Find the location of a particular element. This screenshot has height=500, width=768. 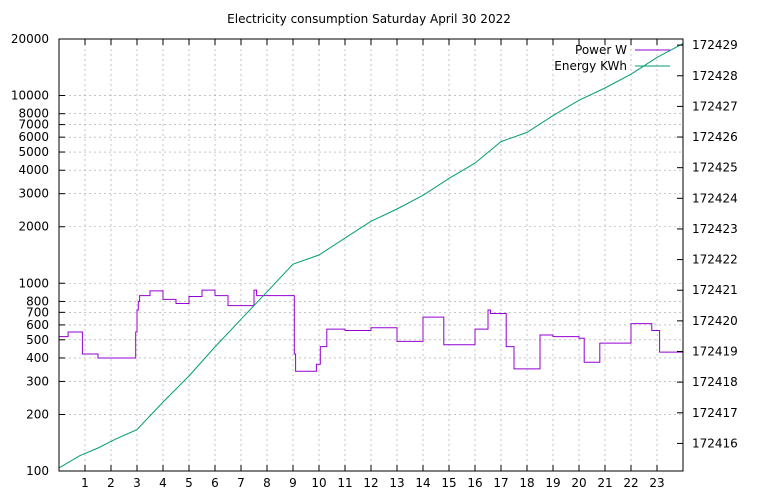

y2-tick-label: 172418 is located at coordinates (715, 382).